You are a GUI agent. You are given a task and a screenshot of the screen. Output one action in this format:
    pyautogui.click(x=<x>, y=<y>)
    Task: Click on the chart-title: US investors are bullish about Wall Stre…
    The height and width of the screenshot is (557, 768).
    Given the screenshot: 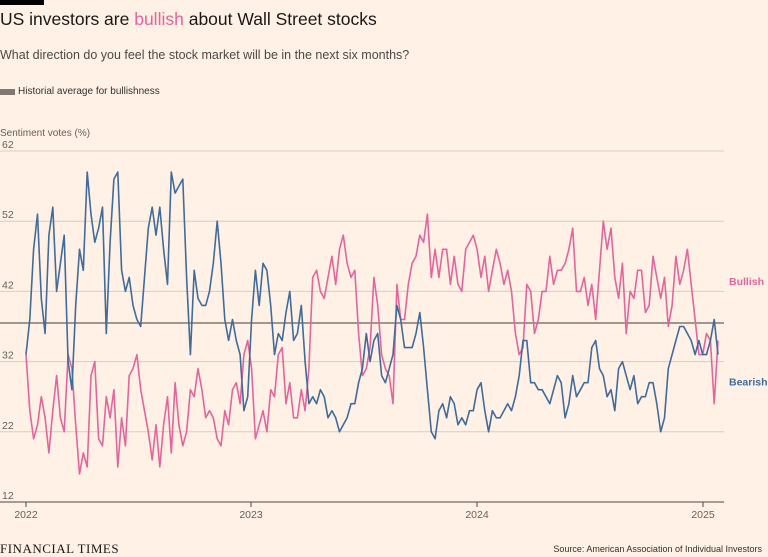 What is the action you would take?
    pyautogui.click(x=188, y=19)
    